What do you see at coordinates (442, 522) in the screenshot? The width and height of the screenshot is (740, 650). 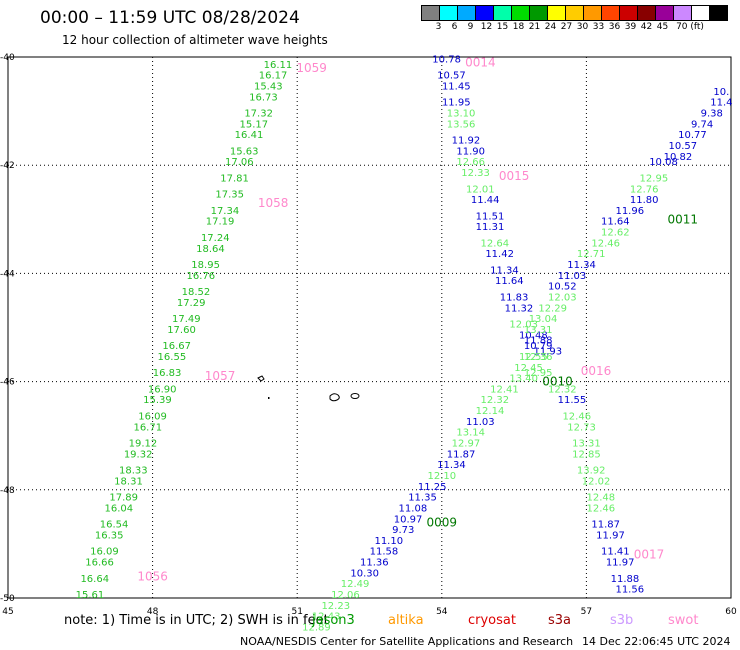 I see `pass-number-label: 0009` at bounding box center [442, 522].